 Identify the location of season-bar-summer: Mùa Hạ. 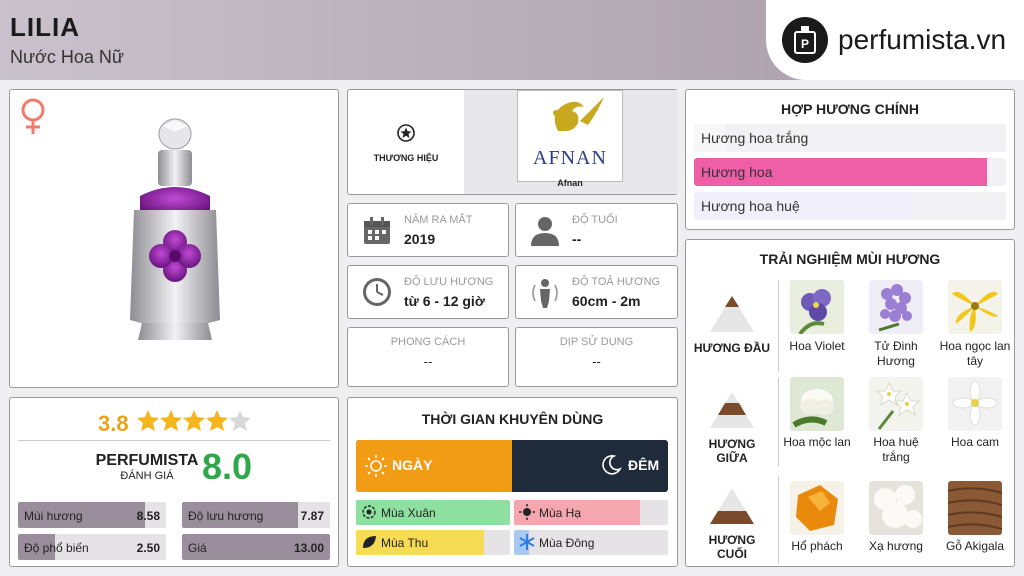
(591, 512).